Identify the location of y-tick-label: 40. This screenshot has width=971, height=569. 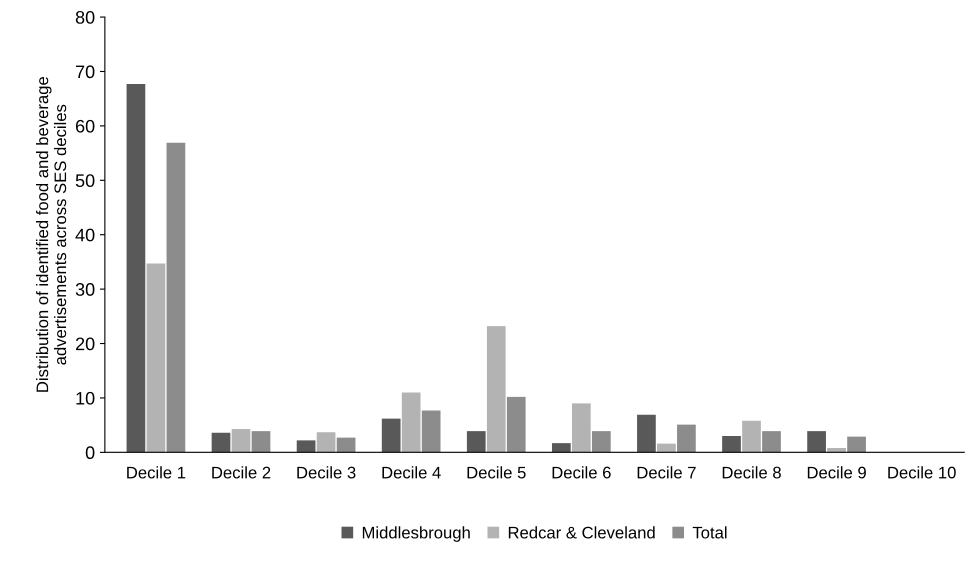
(84, 235).